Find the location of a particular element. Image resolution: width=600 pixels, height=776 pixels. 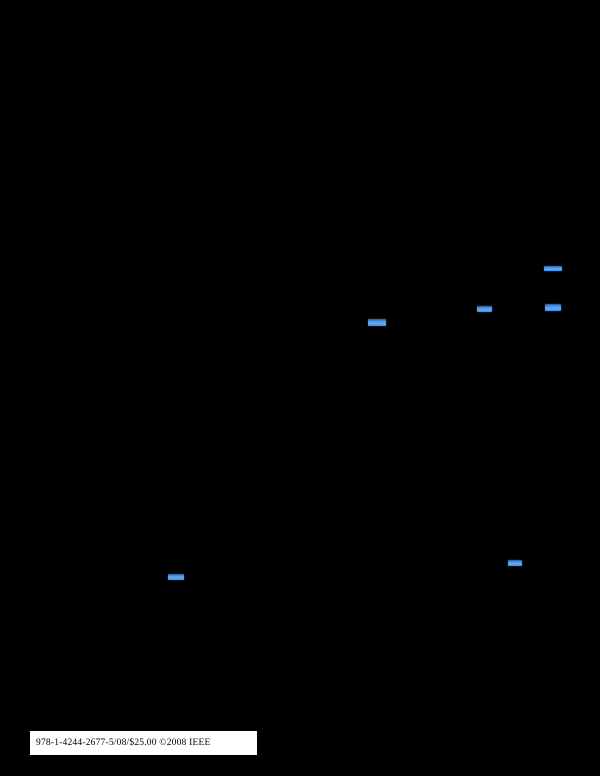

copyright-bar: 978-1-4244-2677-5/08/$25.00 ©2008 IEEE is located at coordinates (143, 743).